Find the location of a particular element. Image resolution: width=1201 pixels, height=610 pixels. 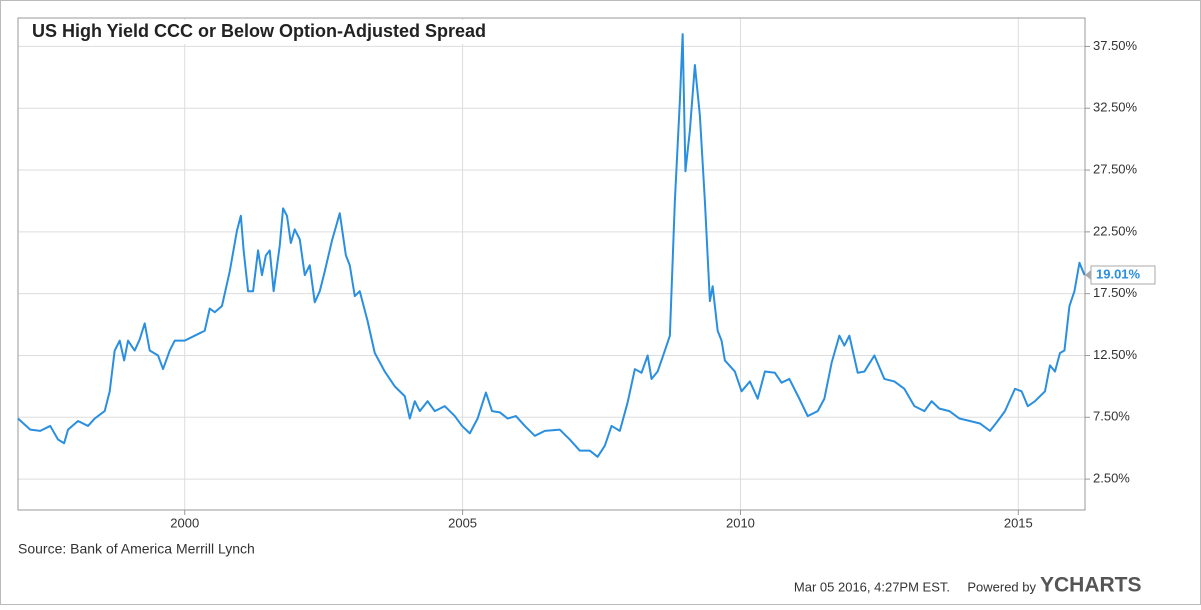

y-tick-label: 32.50% is located at coordinates (1115, 107).